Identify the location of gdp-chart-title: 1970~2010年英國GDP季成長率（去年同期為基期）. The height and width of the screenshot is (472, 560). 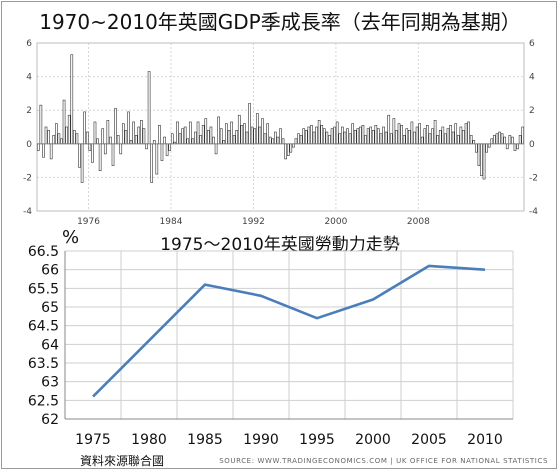
(280, 22).